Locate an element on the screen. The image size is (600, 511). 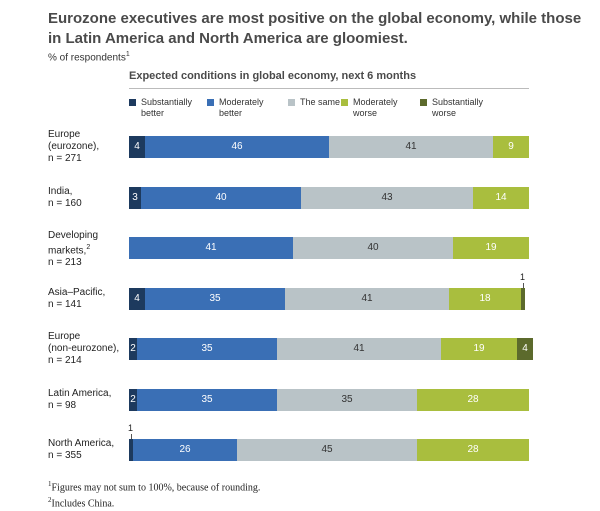
data-label: 14 is located at coordinates (501, 197).